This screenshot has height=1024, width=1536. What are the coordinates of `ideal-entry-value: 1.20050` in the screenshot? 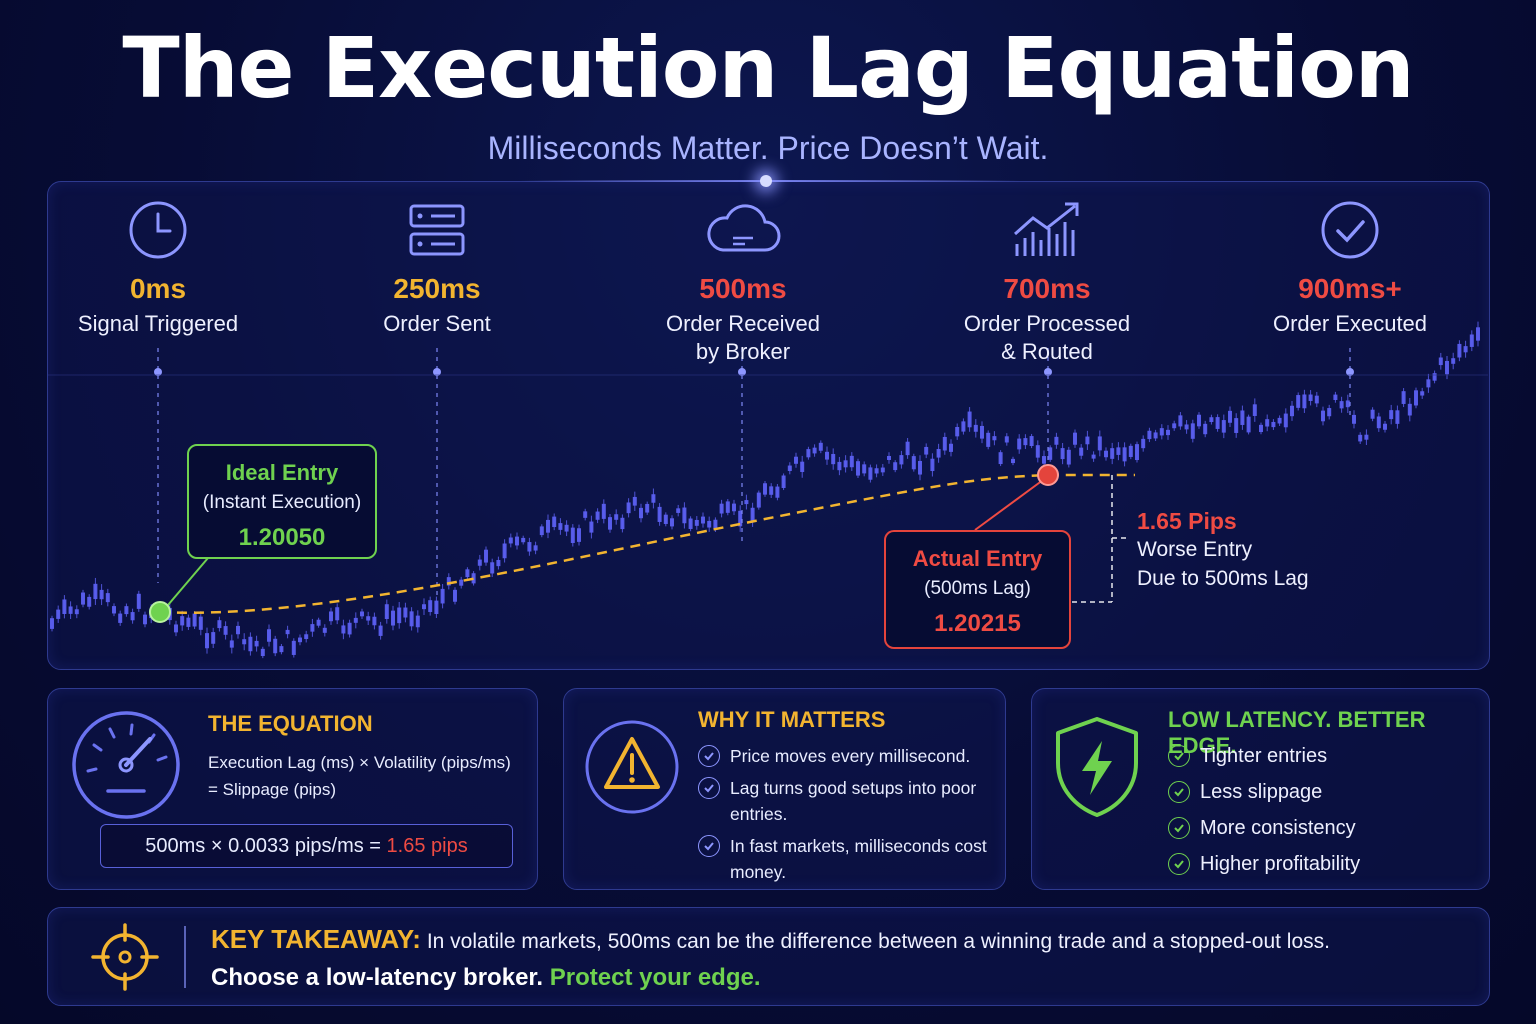 It's located at (282, 537).